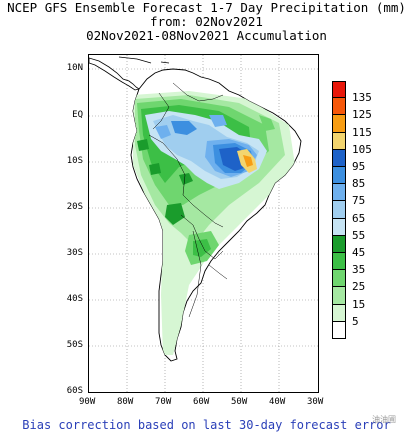 This screenshot has height=435, width=413. What do you see at coordinates (74, 299) in the screenshot?
I see `lat-label-40s: 40S` at bounding box center [74, 299].